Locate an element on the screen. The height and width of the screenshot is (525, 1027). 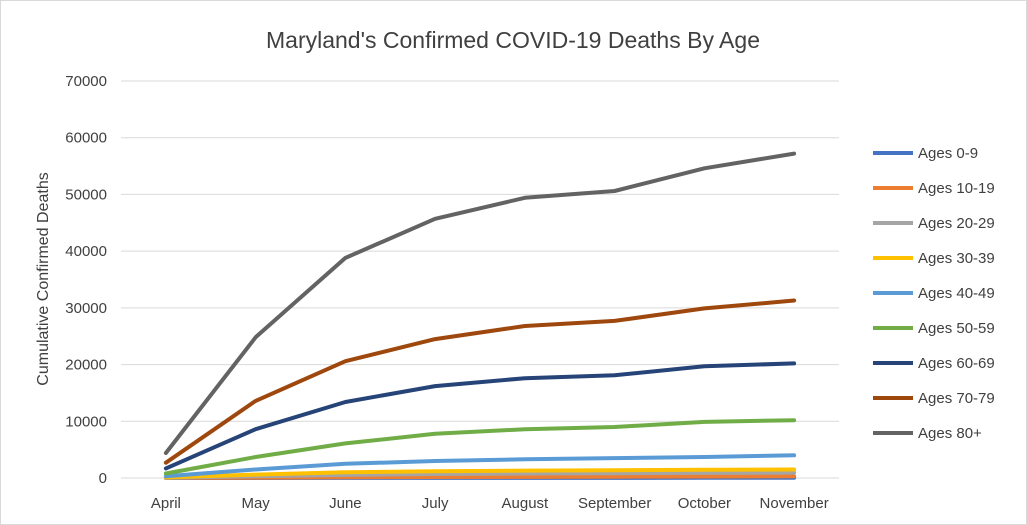
legend-item: Ages 10-19 is located at coordinates (934, 188).